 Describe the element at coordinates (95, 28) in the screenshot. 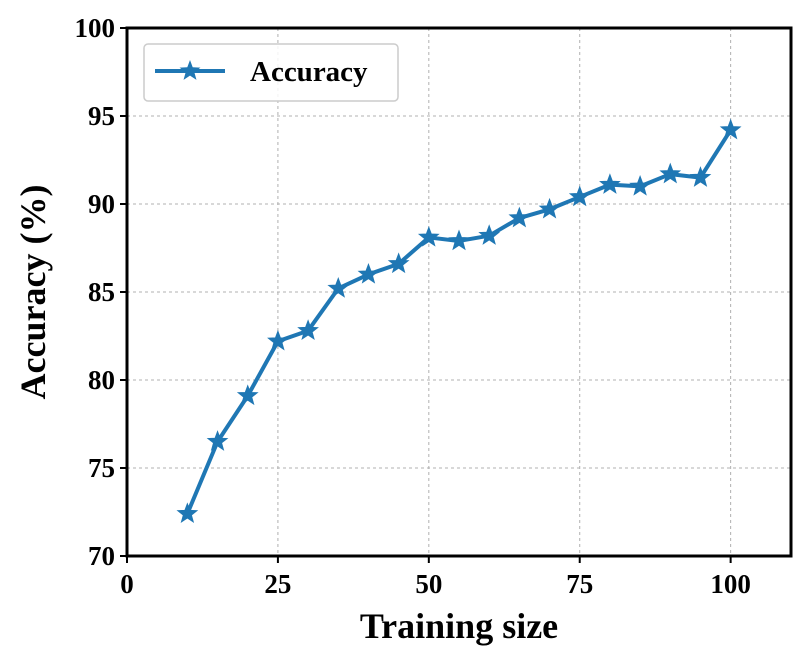

I see `y-tick-label: 100` at that location.